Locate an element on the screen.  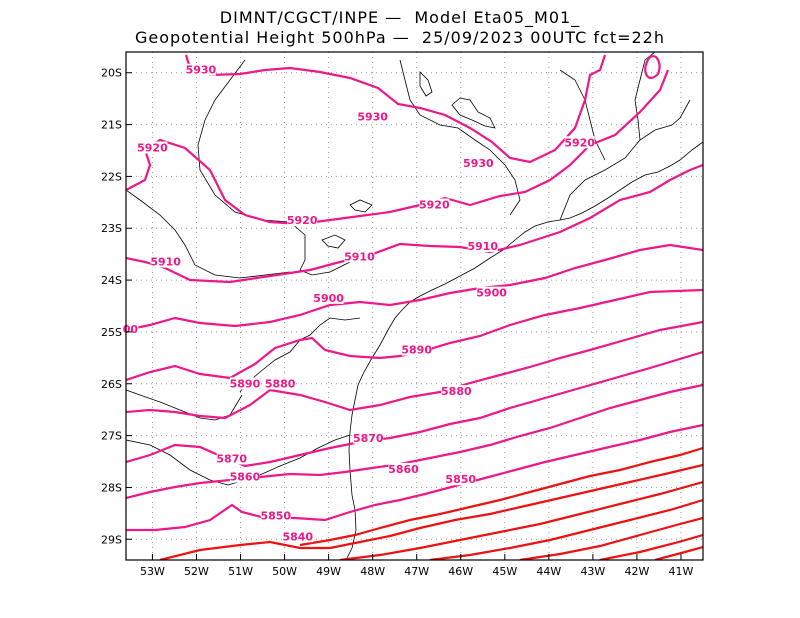
lat-tick-label: 25S is located at coordinates (111, 332).